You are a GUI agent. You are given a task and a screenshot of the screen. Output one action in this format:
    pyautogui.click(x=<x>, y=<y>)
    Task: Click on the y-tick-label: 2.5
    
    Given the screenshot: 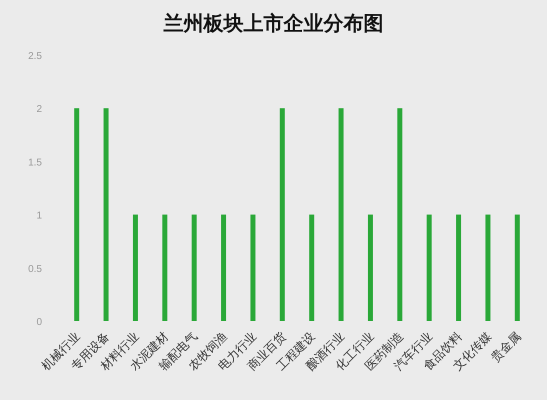 What is the action you would take?
    pyautogui.click(x=35, y=56)
    